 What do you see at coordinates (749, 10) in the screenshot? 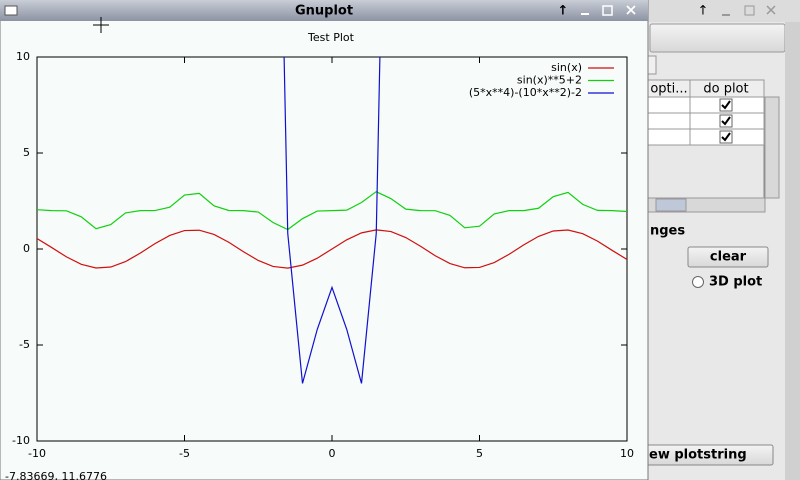
I see `bg-maximize-icon` at bounding box center [749, 10].